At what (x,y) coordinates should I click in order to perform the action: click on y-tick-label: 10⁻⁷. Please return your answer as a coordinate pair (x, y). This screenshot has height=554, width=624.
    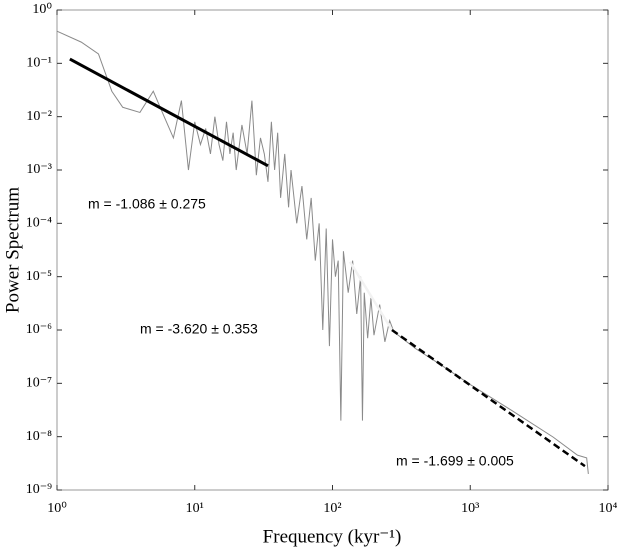
    Looking at the image, I should click on (39, 383).